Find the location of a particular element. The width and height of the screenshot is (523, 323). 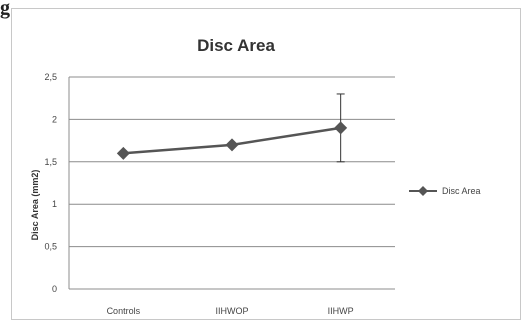

x-tick-label: IIHWP is located at coordinates (341, 311).